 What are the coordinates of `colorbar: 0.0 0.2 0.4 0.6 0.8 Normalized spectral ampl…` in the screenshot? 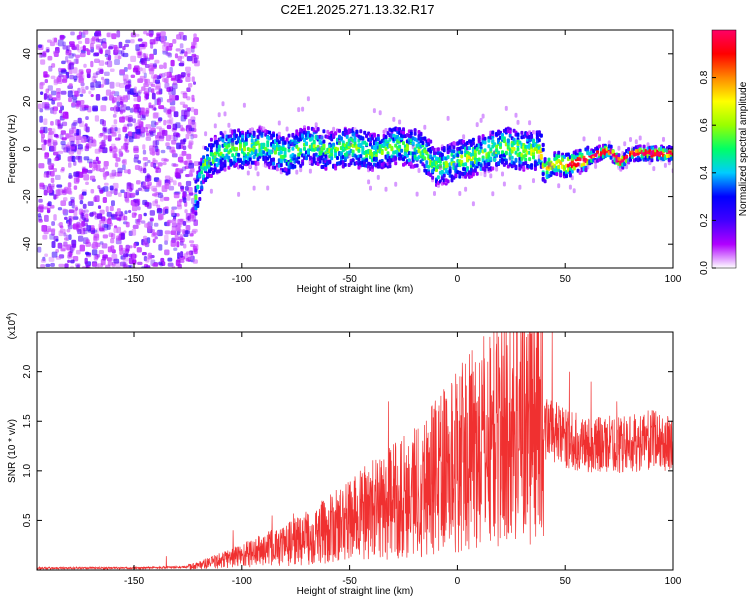 It's located at (724, 152).